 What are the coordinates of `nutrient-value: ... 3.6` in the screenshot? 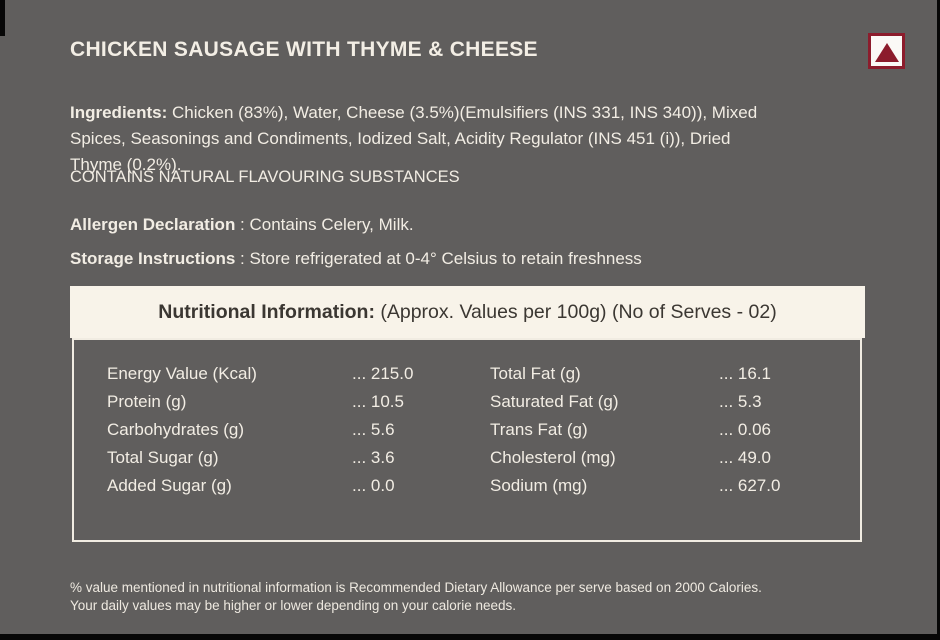 It's located at (373, 457).